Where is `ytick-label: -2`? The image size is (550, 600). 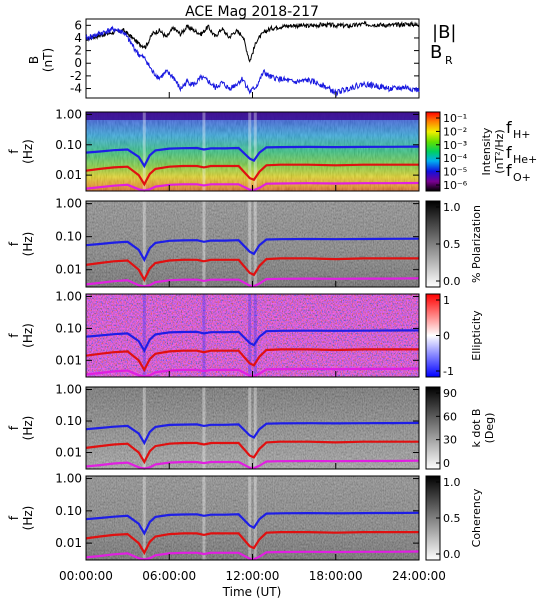
ytick-label: -2 is located at coordinates (76, 76).